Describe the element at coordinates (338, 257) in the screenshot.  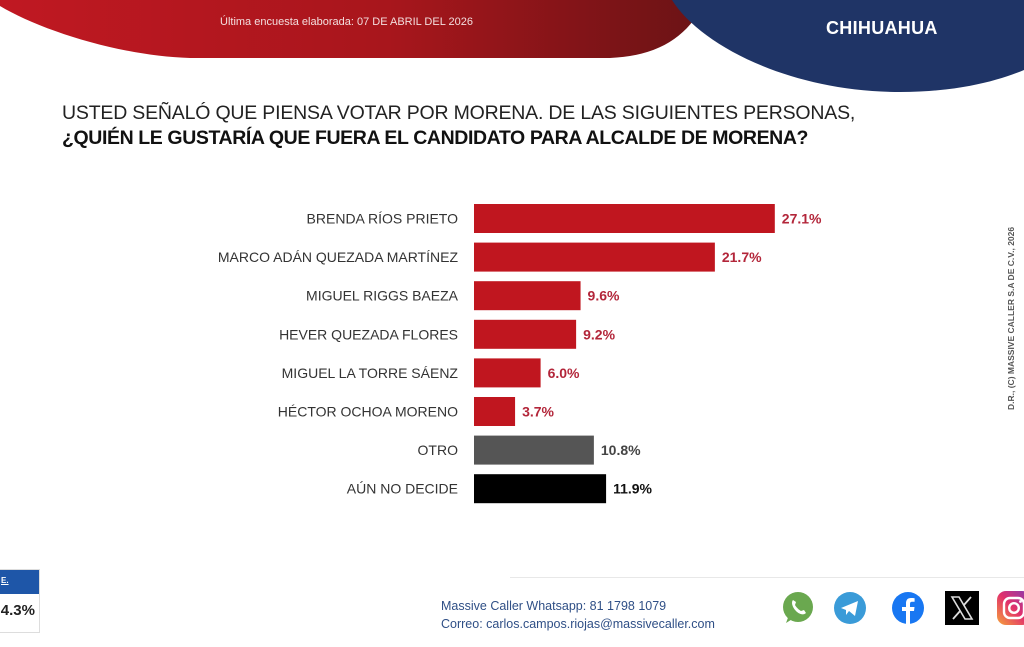
I see `category-label: MARCO ADÁN QUEZADA MARTÍNEZ` at that location.